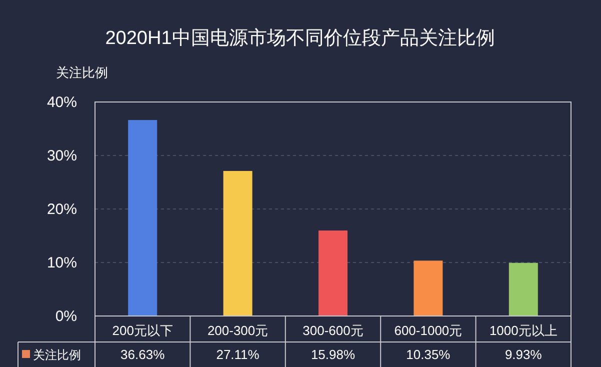 This screenshot has height=367, width=601. I want to click on x-tick-label: 200元以下, so click(142, 330).